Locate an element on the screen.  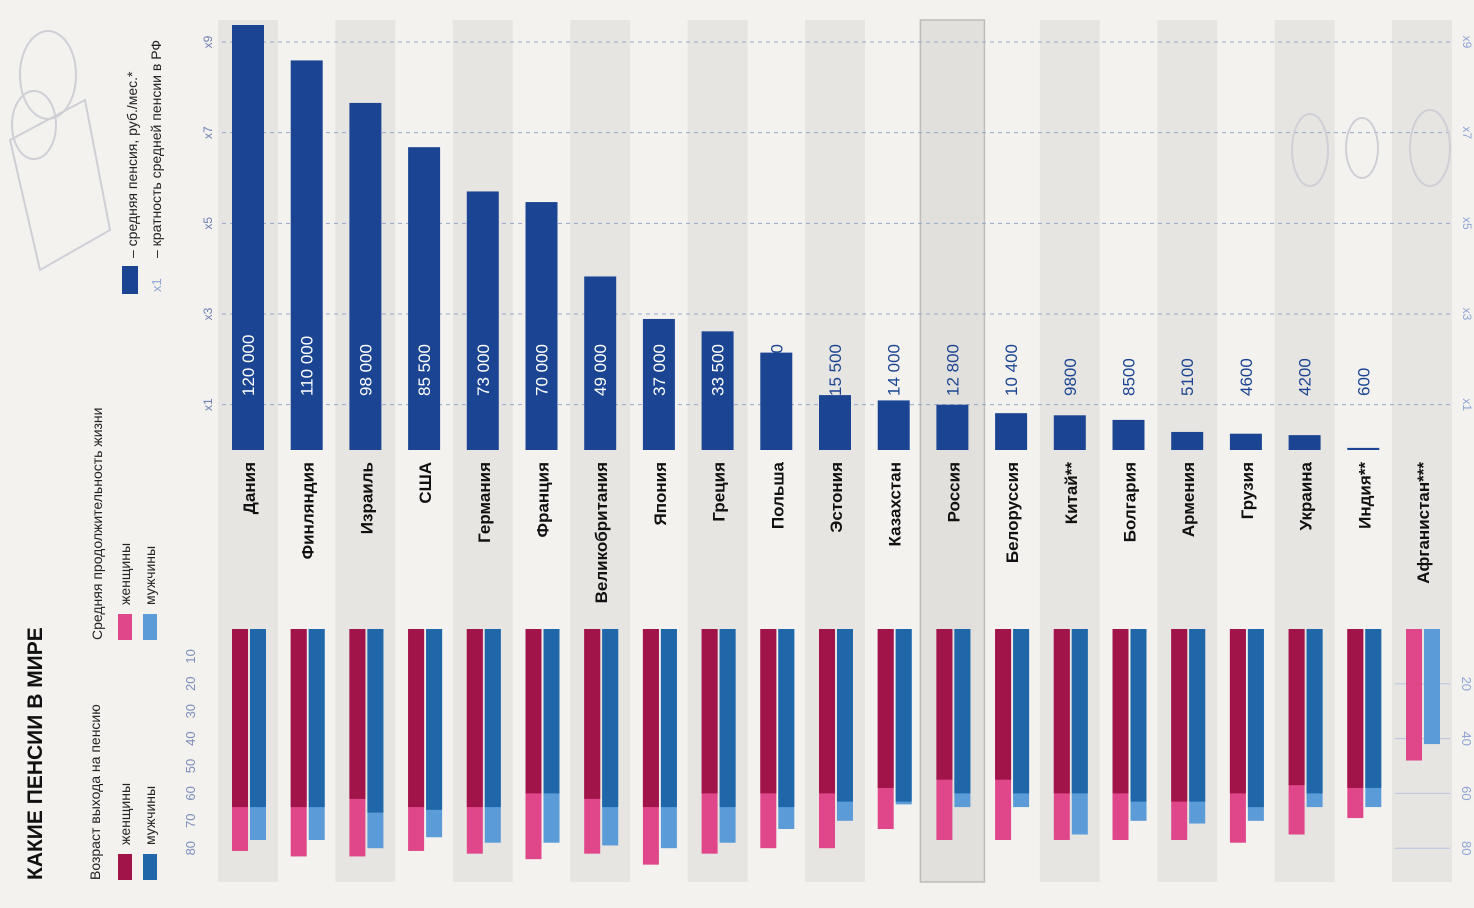
multiple-tick-left: x1 is located at coordinates (208, 404).